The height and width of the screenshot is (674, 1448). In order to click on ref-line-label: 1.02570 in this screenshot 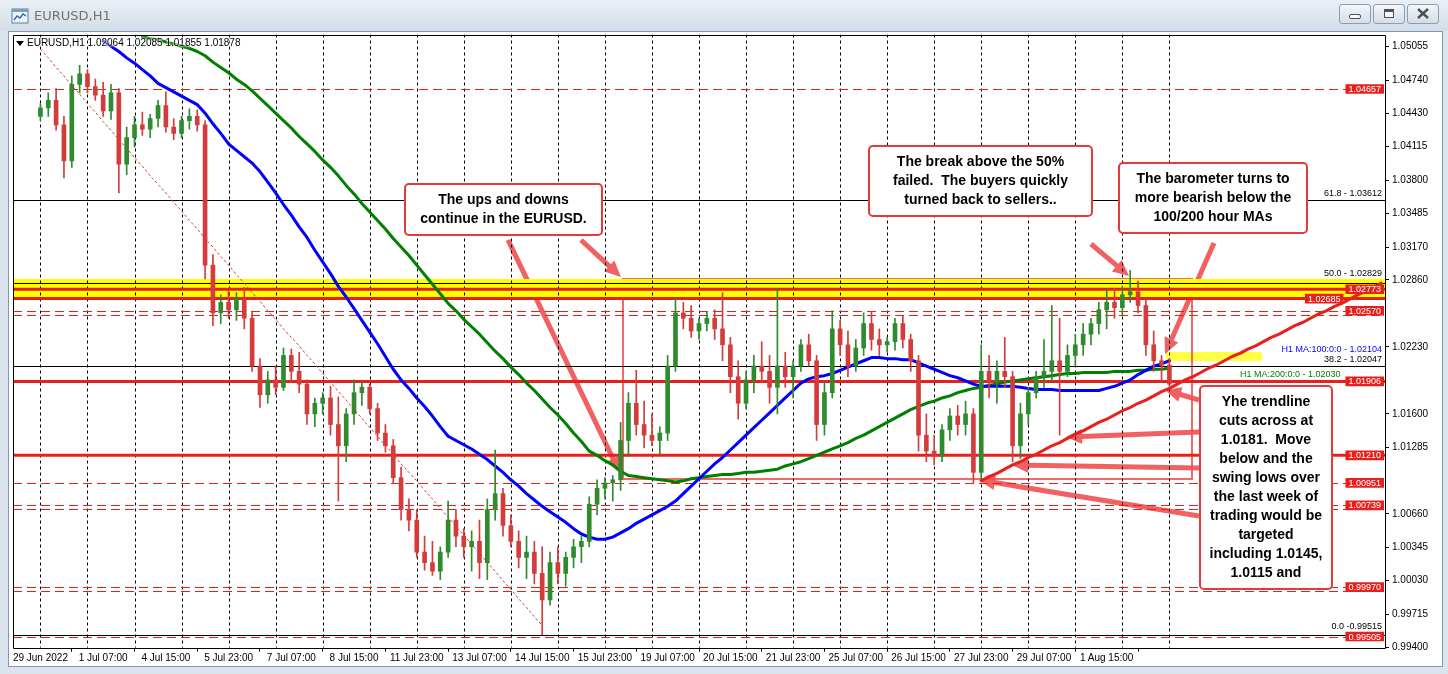, I will do `click(1365, 310)`.